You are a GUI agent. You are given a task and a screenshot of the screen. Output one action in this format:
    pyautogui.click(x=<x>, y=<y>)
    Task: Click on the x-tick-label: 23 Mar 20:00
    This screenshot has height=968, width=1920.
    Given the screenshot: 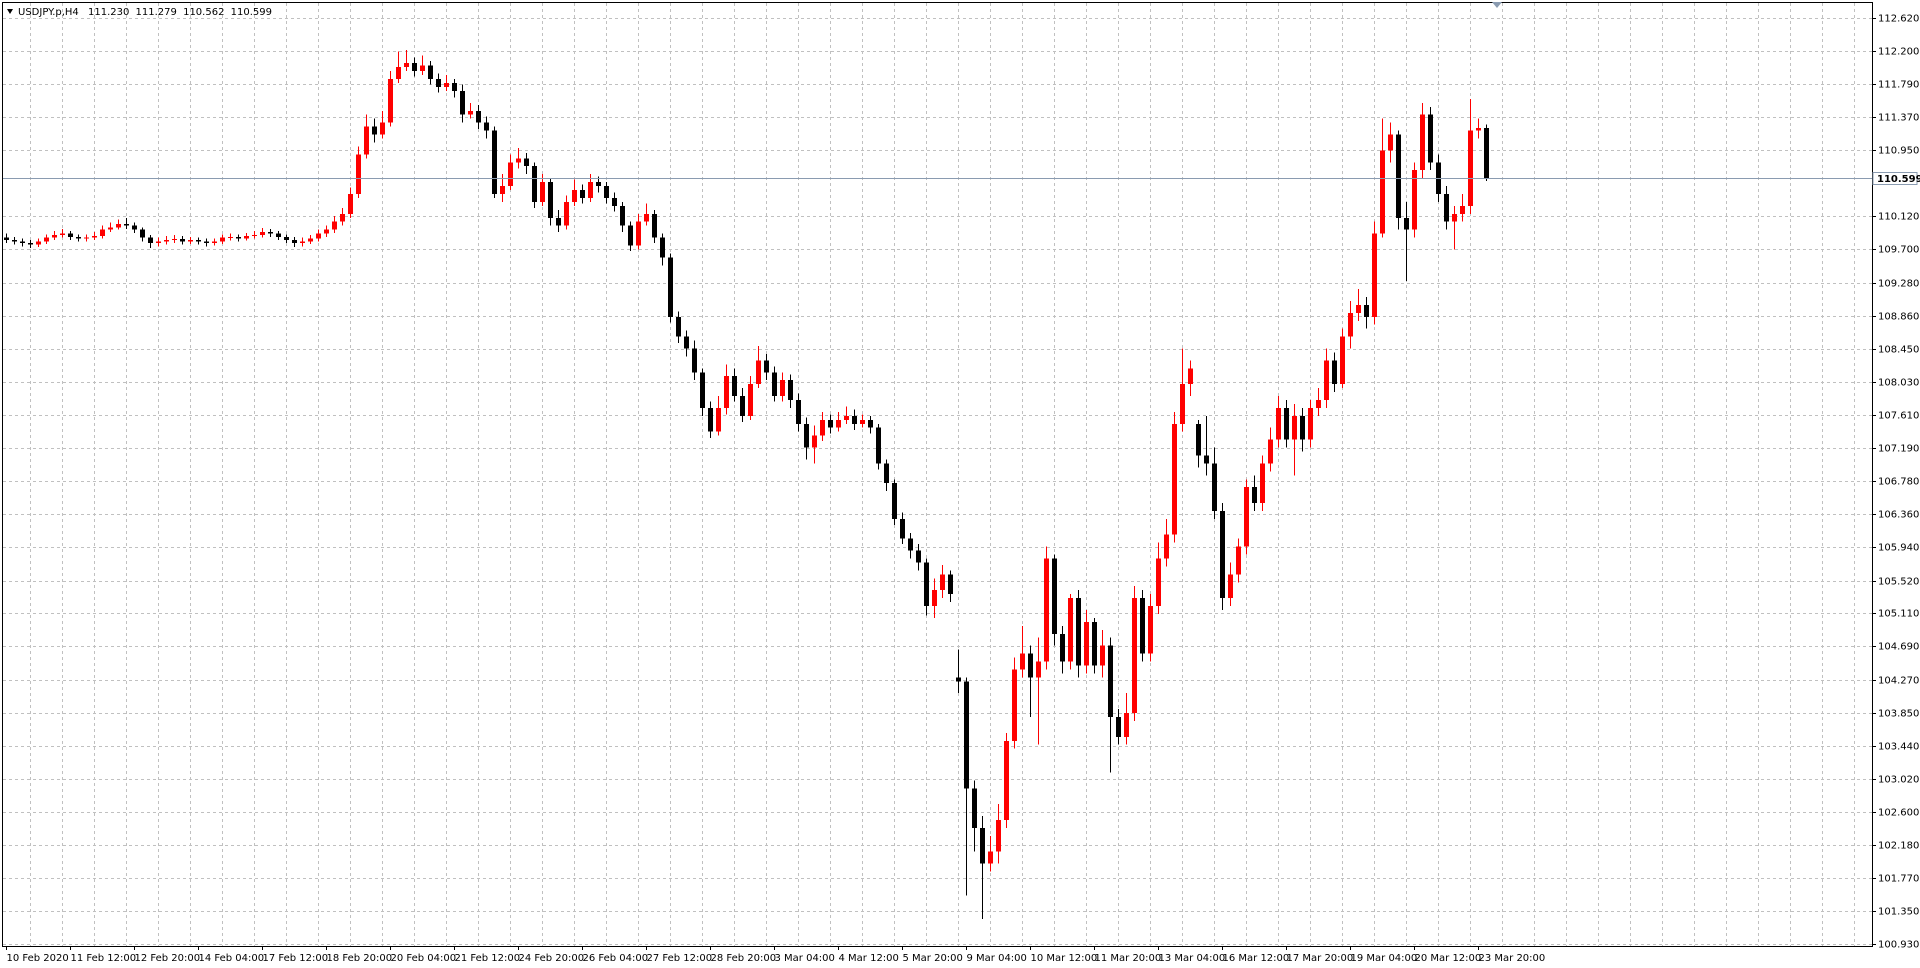 What is the action you would take?
    pyautogui.click(x=1512, y=958)
    